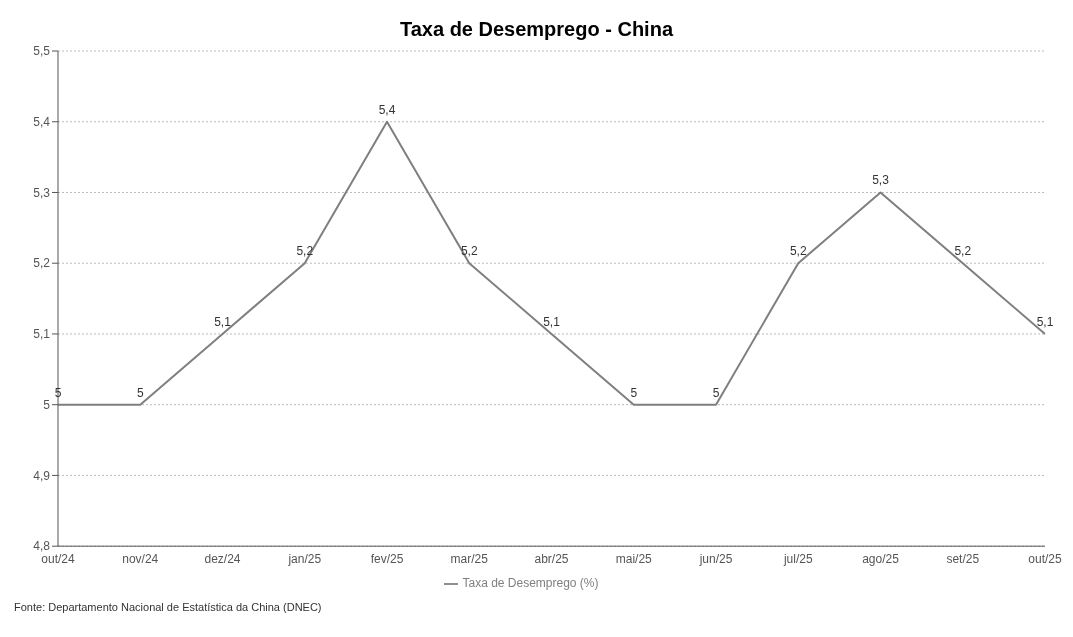  What do you see at coordinates (530, 583) in the screenshot?
I see `legend-label: Taxa de Desemprego (%)` at bounding box center [530, 583].